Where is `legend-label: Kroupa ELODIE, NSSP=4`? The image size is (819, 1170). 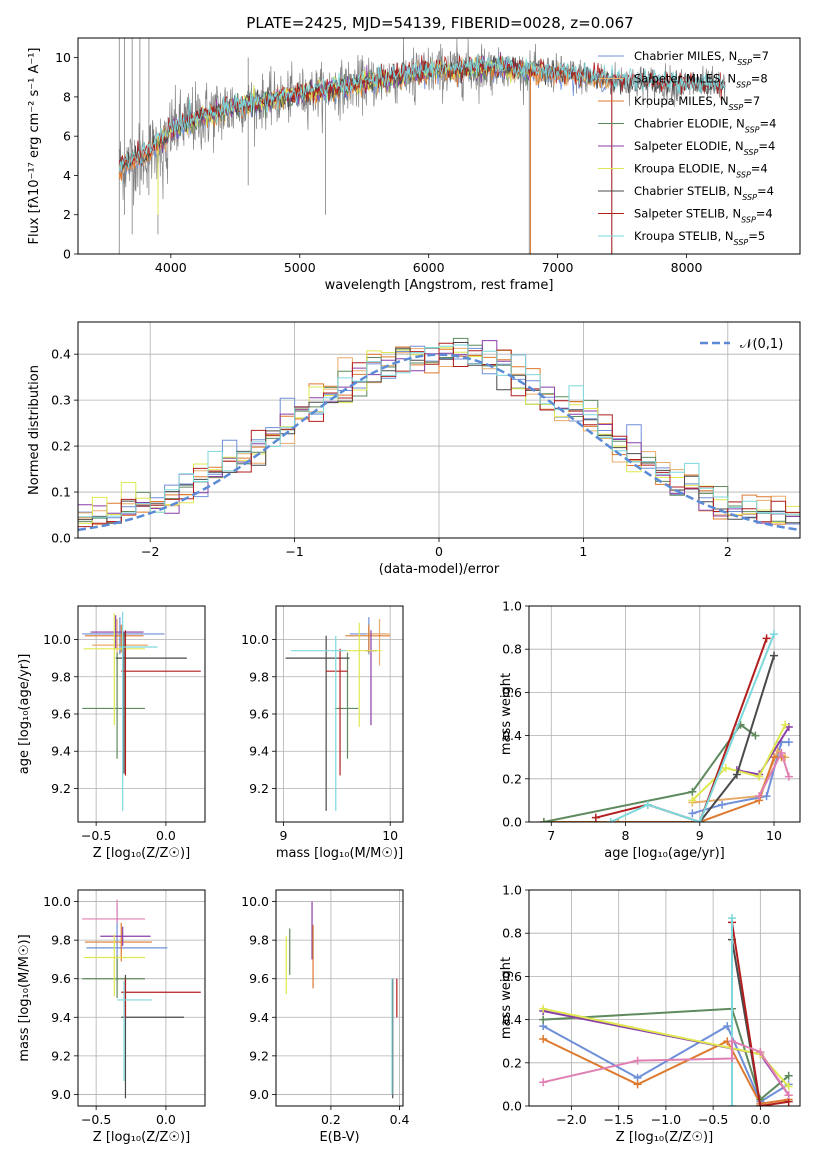
legend-label: Kroupa ELODIE, NSSP=4 is located at coordinates (701, 171).